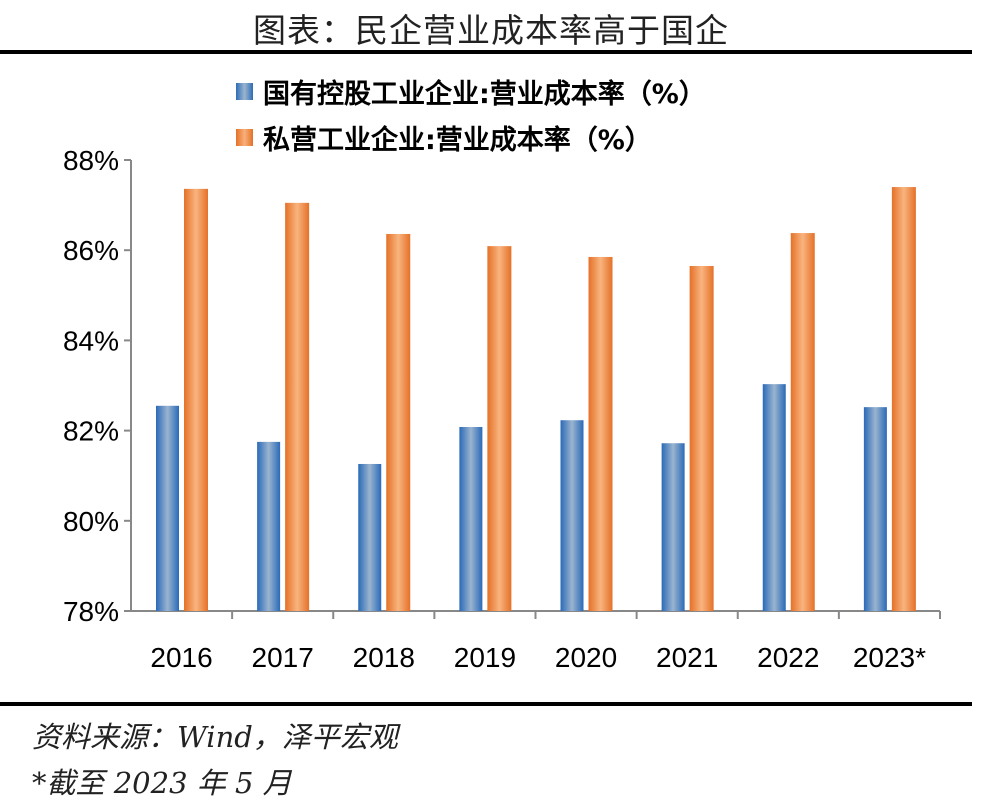 This screenshot has height=807, width=982. I want to click on bar-state-owned-2018, so click(370, 537).